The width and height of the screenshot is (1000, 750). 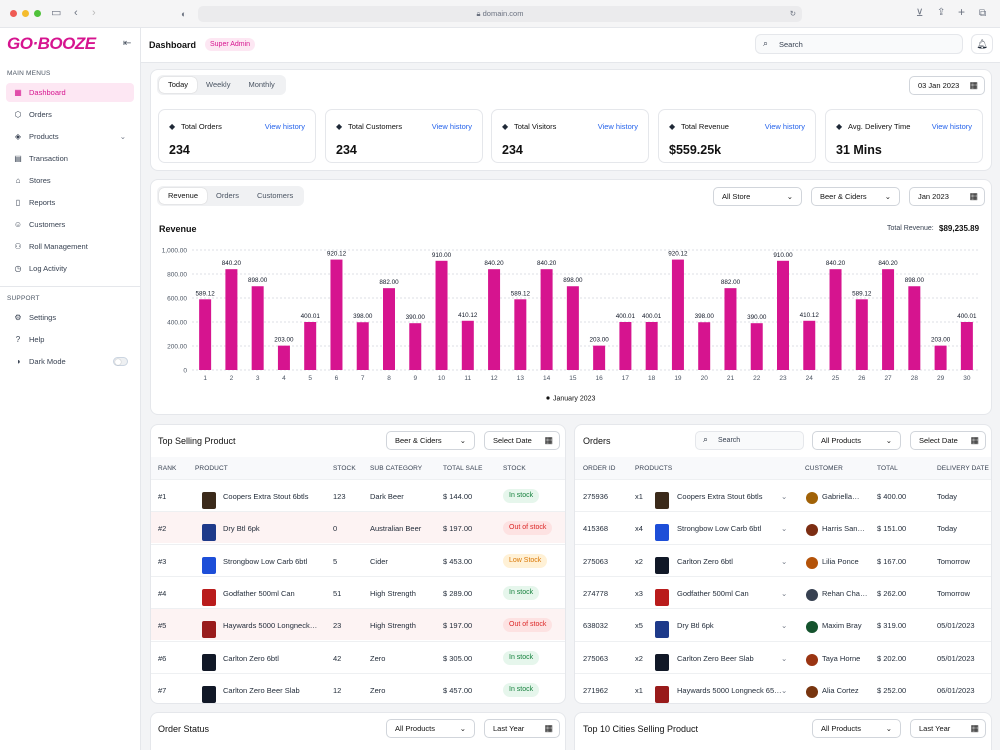 I want to click on sidebar-item-reports: ▯ Reports, so click(x=70, y=202).